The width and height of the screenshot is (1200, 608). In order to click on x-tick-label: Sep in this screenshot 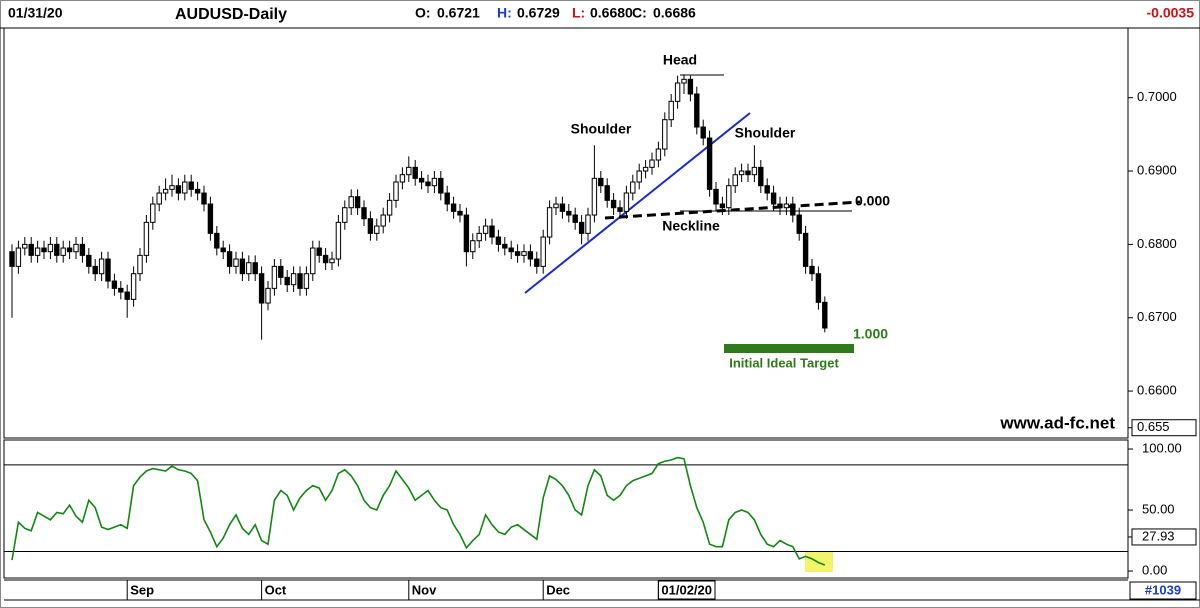, I will do `click(142, 589)`.